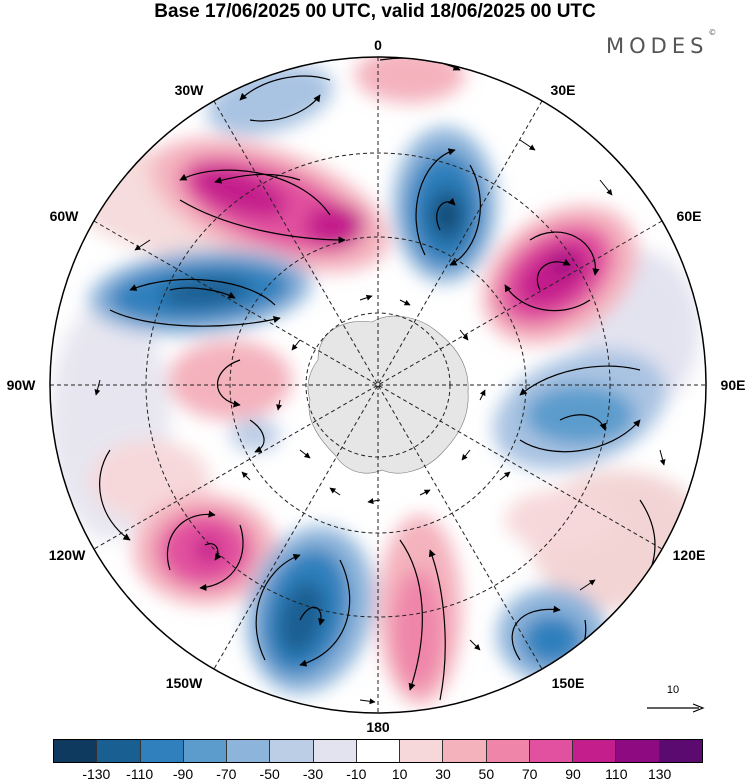  Describe the element at coordinates (733, 385) in the screenshot. I see `lon-label-90e: 90E` at that location.